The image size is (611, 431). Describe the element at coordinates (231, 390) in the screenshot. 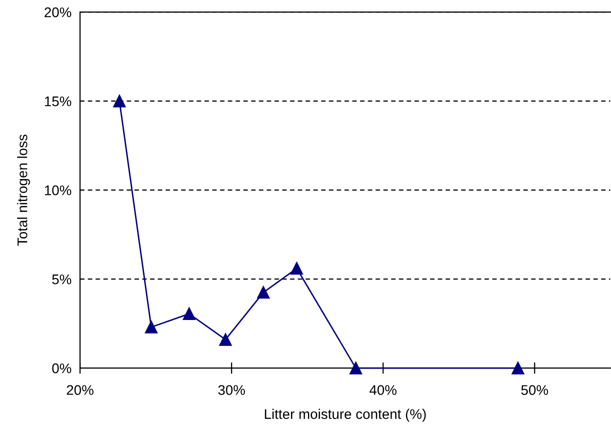

I see `x-tick-label: 30%` at that location.